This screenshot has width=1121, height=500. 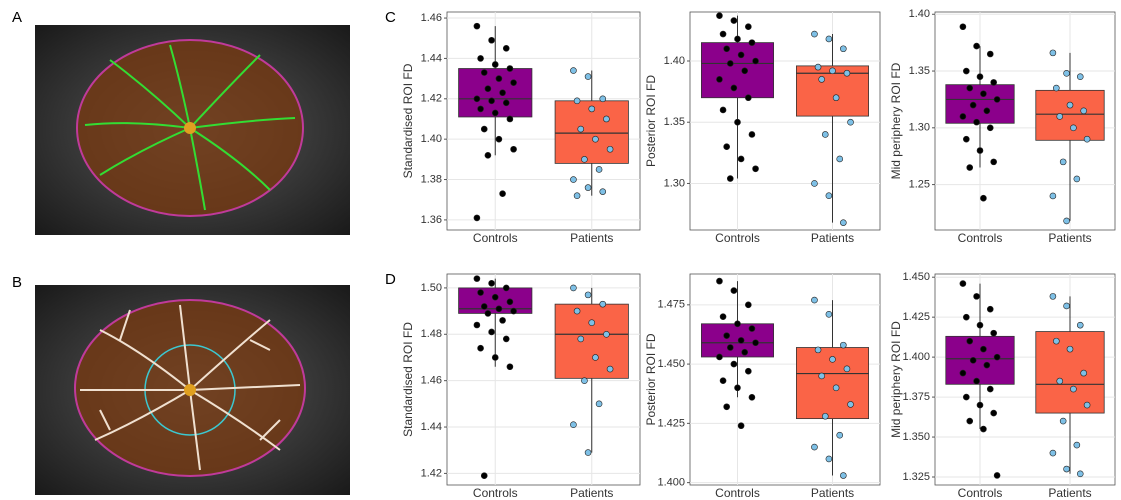 I want to click on y-tick-label: 1.36, so click(x=431, y=220).